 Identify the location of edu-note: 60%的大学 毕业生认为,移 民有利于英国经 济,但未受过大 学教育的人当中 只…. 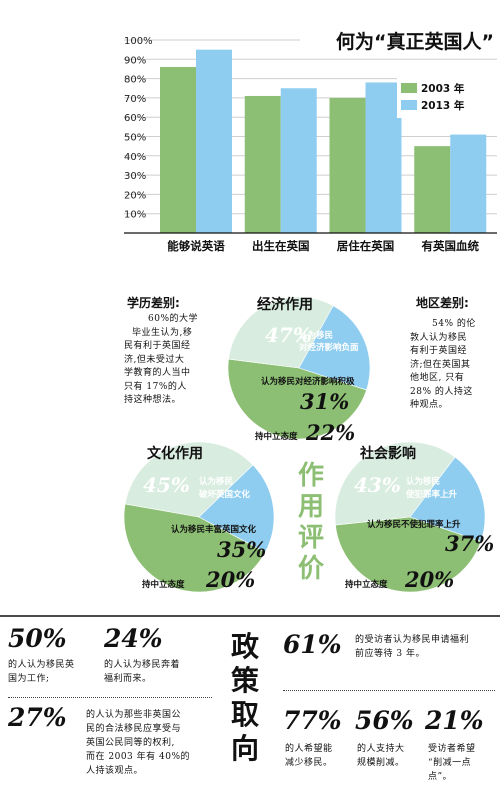
(179, 360).